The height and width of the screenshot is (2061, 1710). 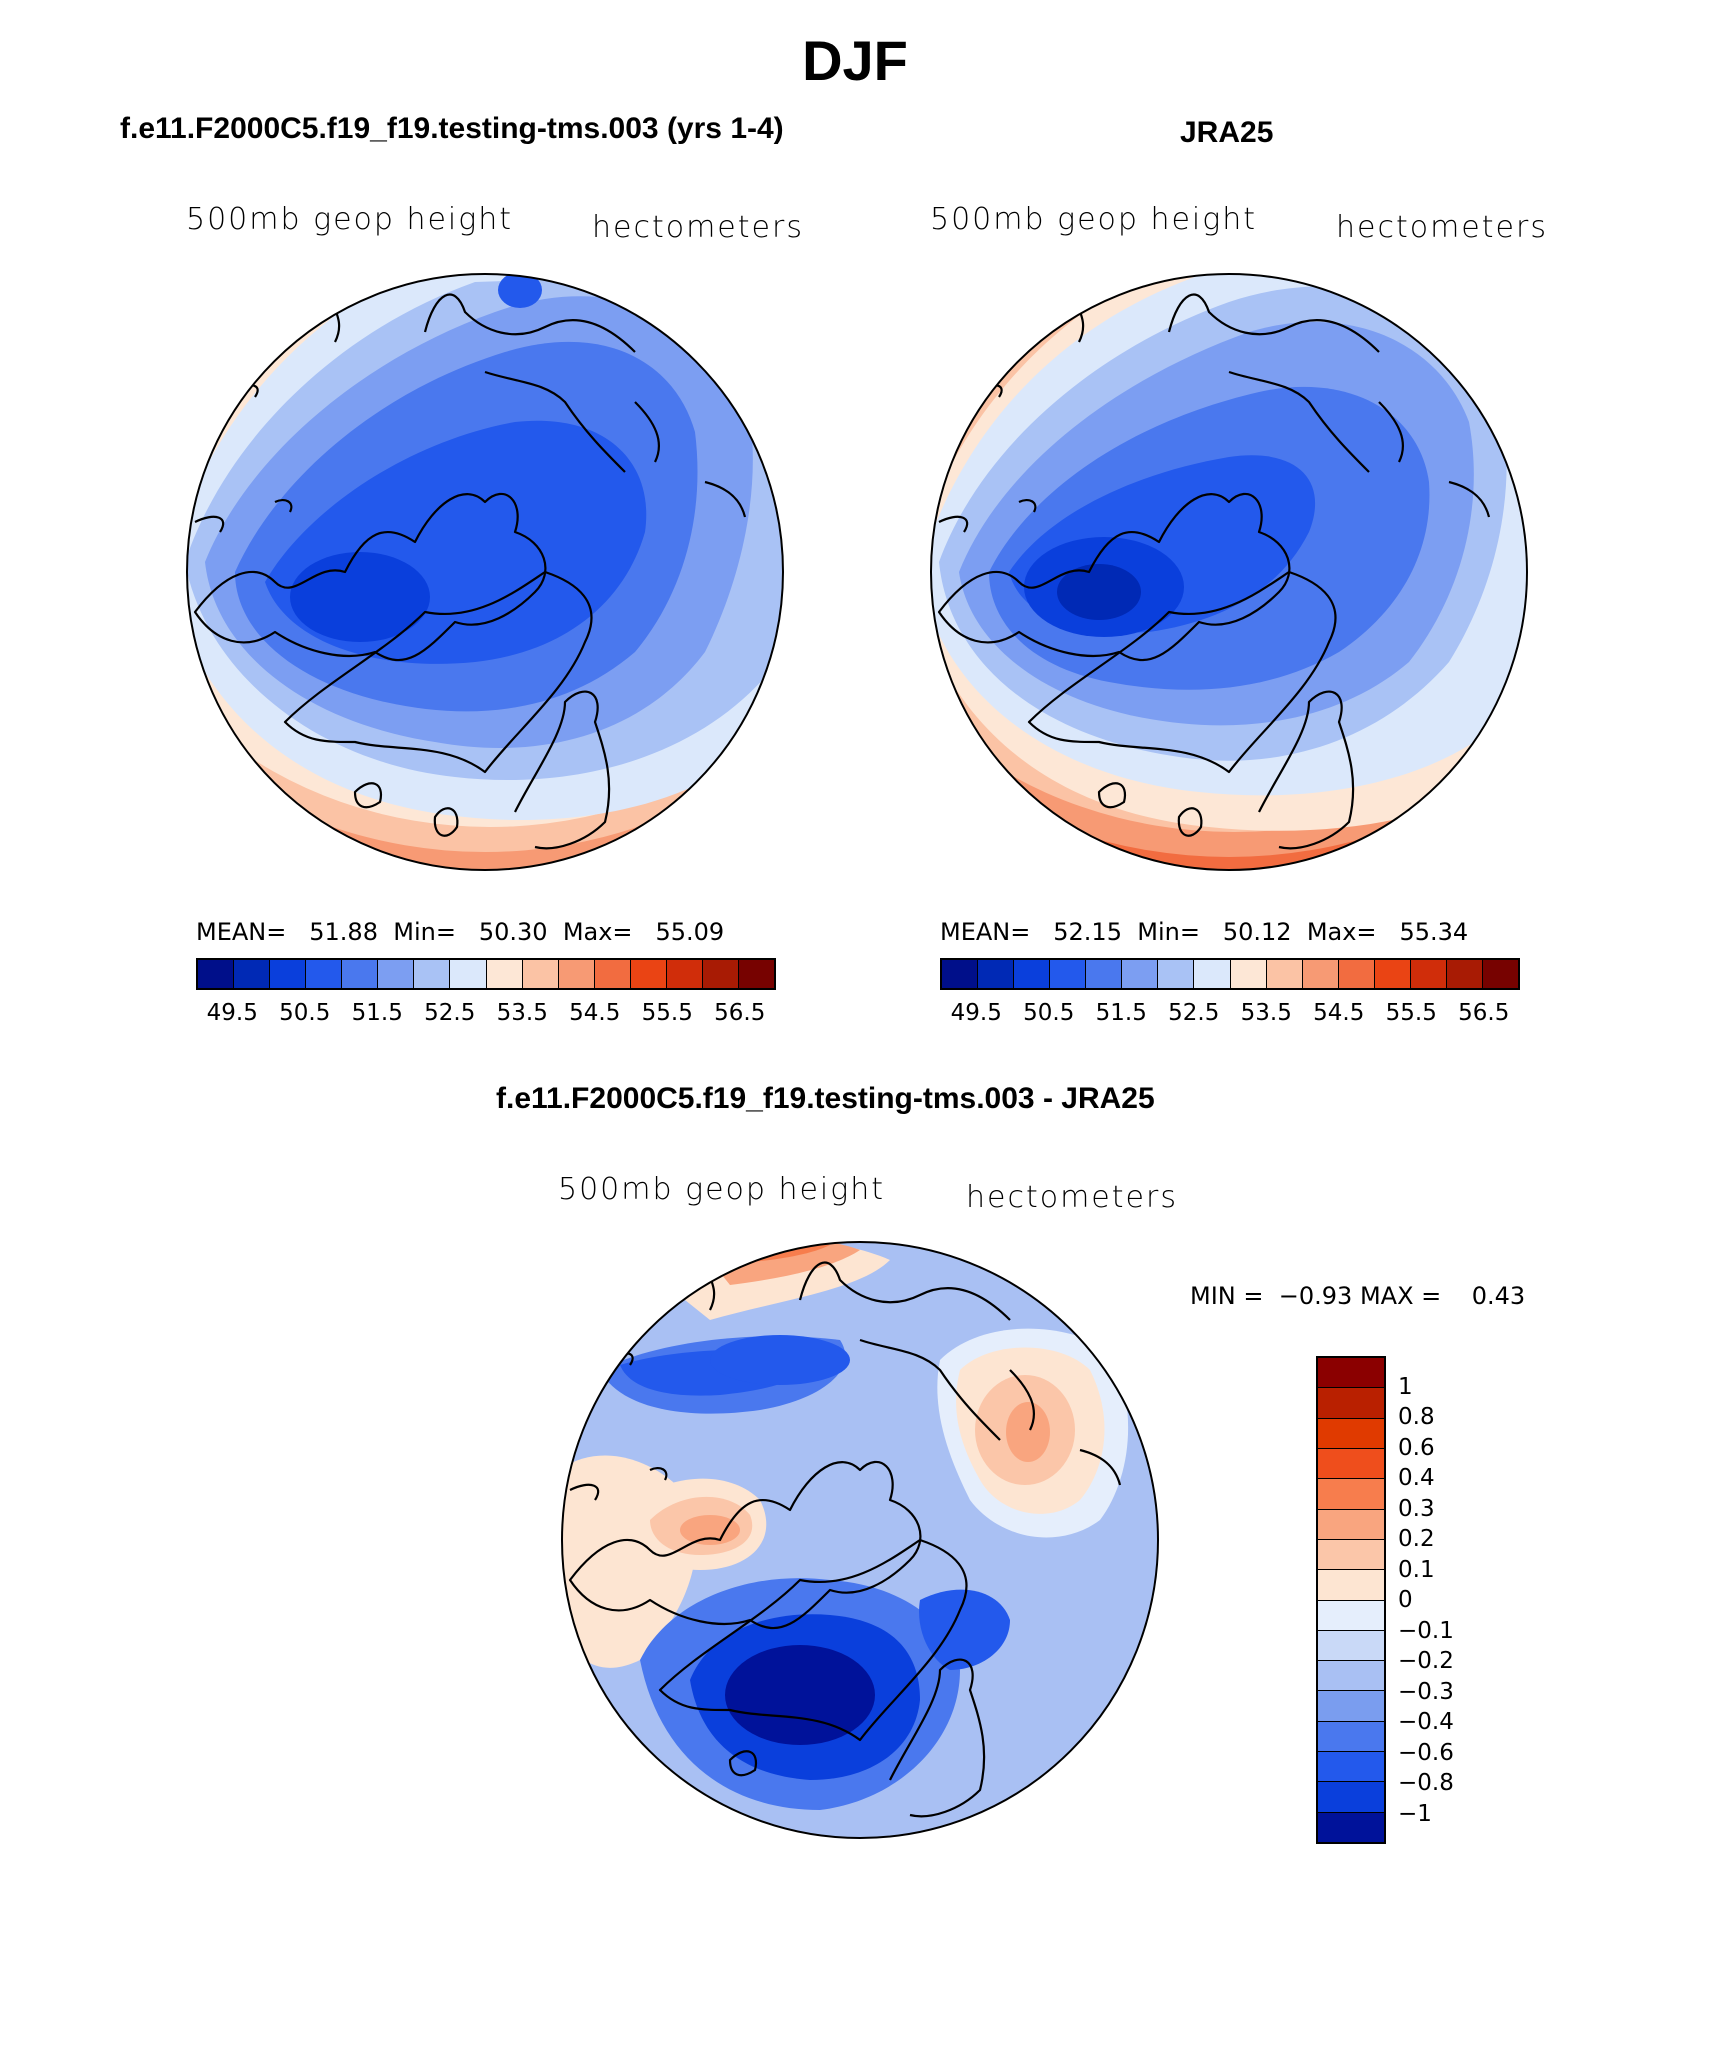 I want to click on obs-min-value: 50.12, so click(x=1257, y=932).